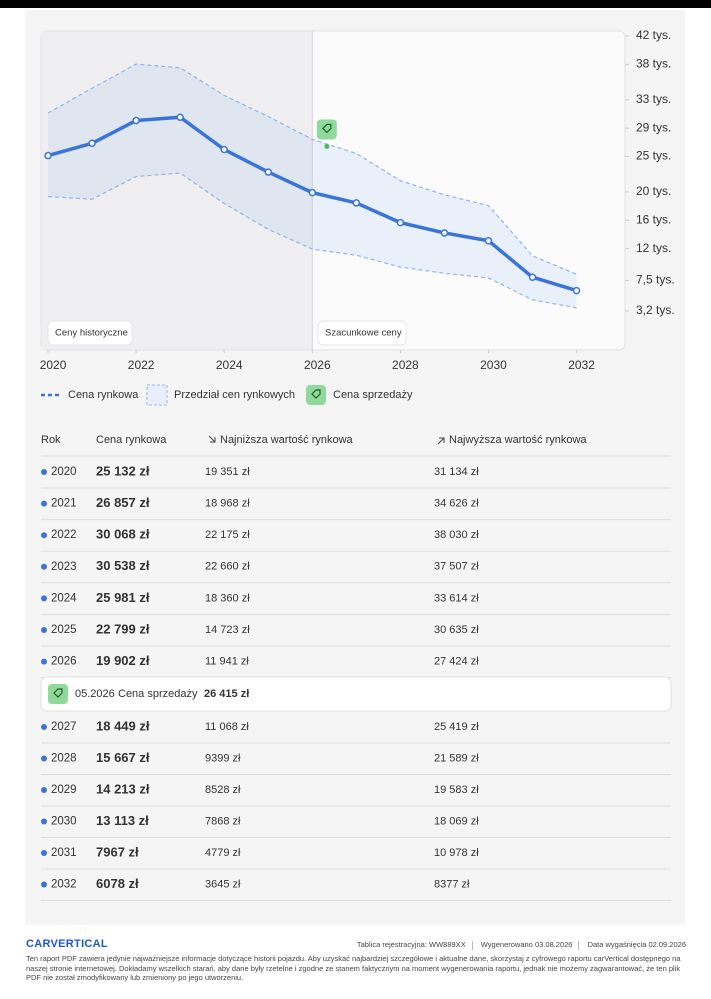 The image size is (711, 999). I want to click on y-tick-label: 25 tys., so click(653, 156).